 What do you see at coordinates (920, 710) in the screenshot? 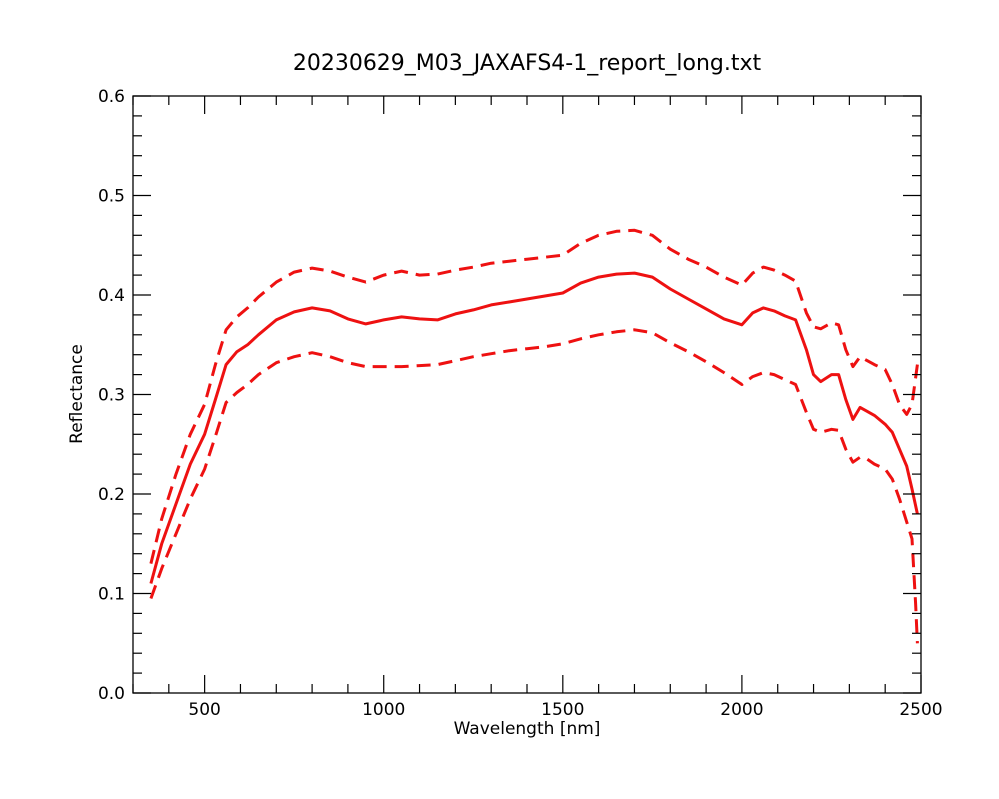
I see `x-tick-label: 2500` at bounding box center [920, 710].